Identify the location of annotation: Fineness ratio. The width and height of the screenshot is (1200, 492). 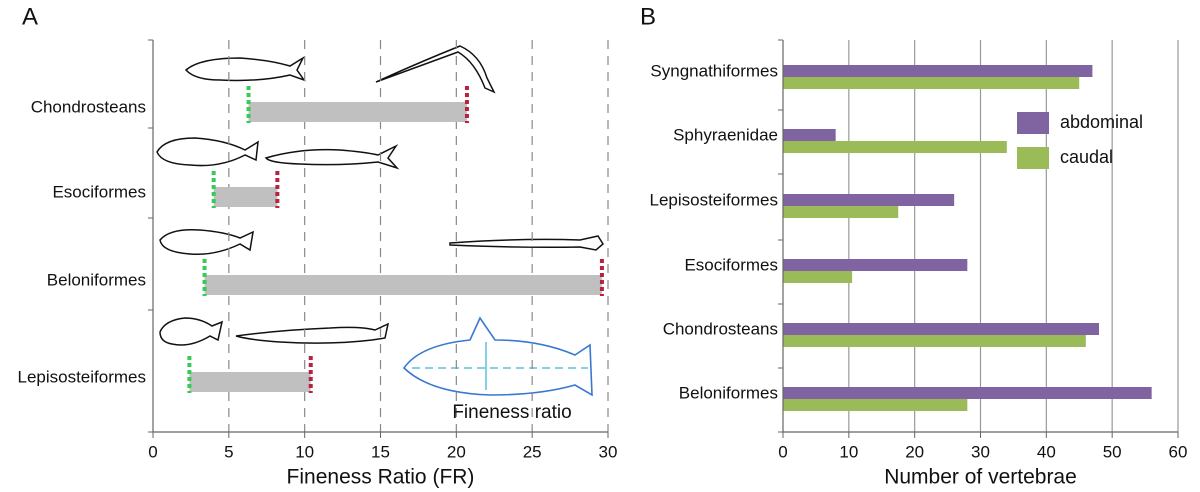
(511, 412).